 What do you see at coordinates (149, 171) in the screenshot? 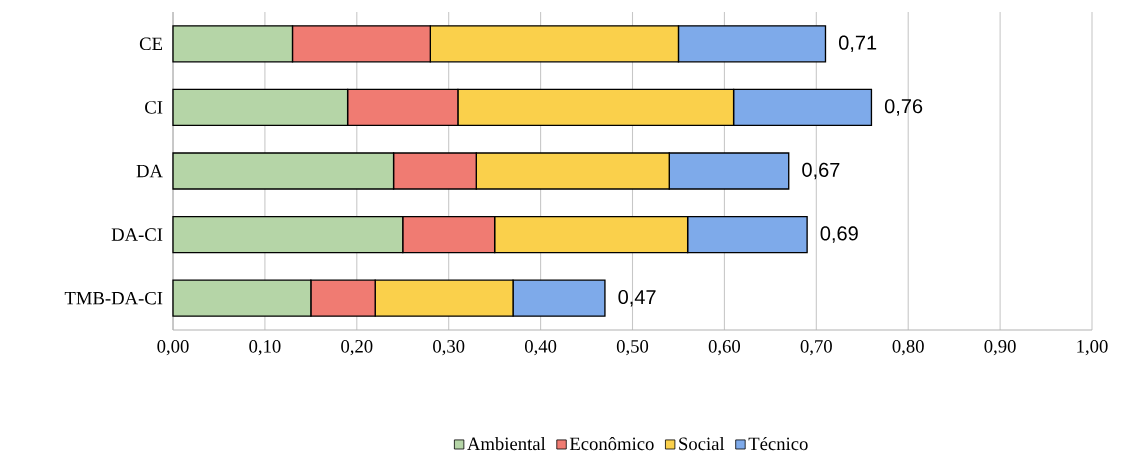
I see `y-tick-label: DA` at bounding box center [149, 171].